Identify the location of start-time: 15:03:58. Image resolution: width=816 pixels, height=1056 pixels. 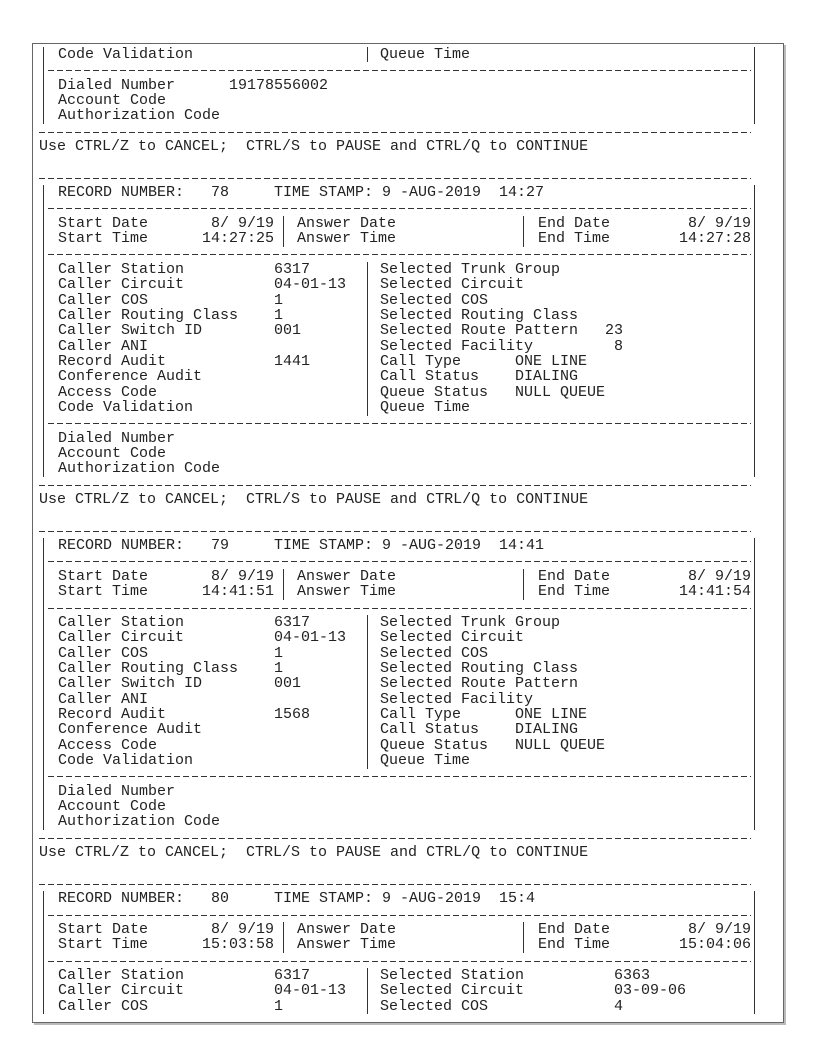
(237, 945).